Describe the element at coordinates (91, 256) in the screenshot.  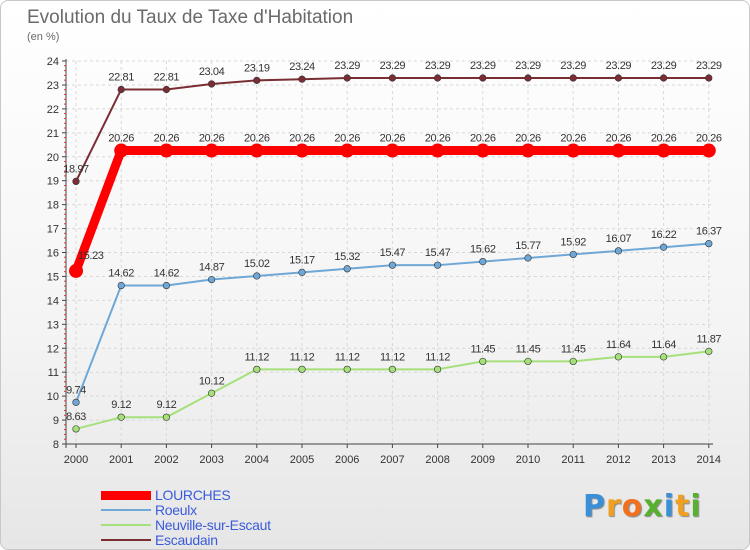
I see `data-label: 15.23` at that location.